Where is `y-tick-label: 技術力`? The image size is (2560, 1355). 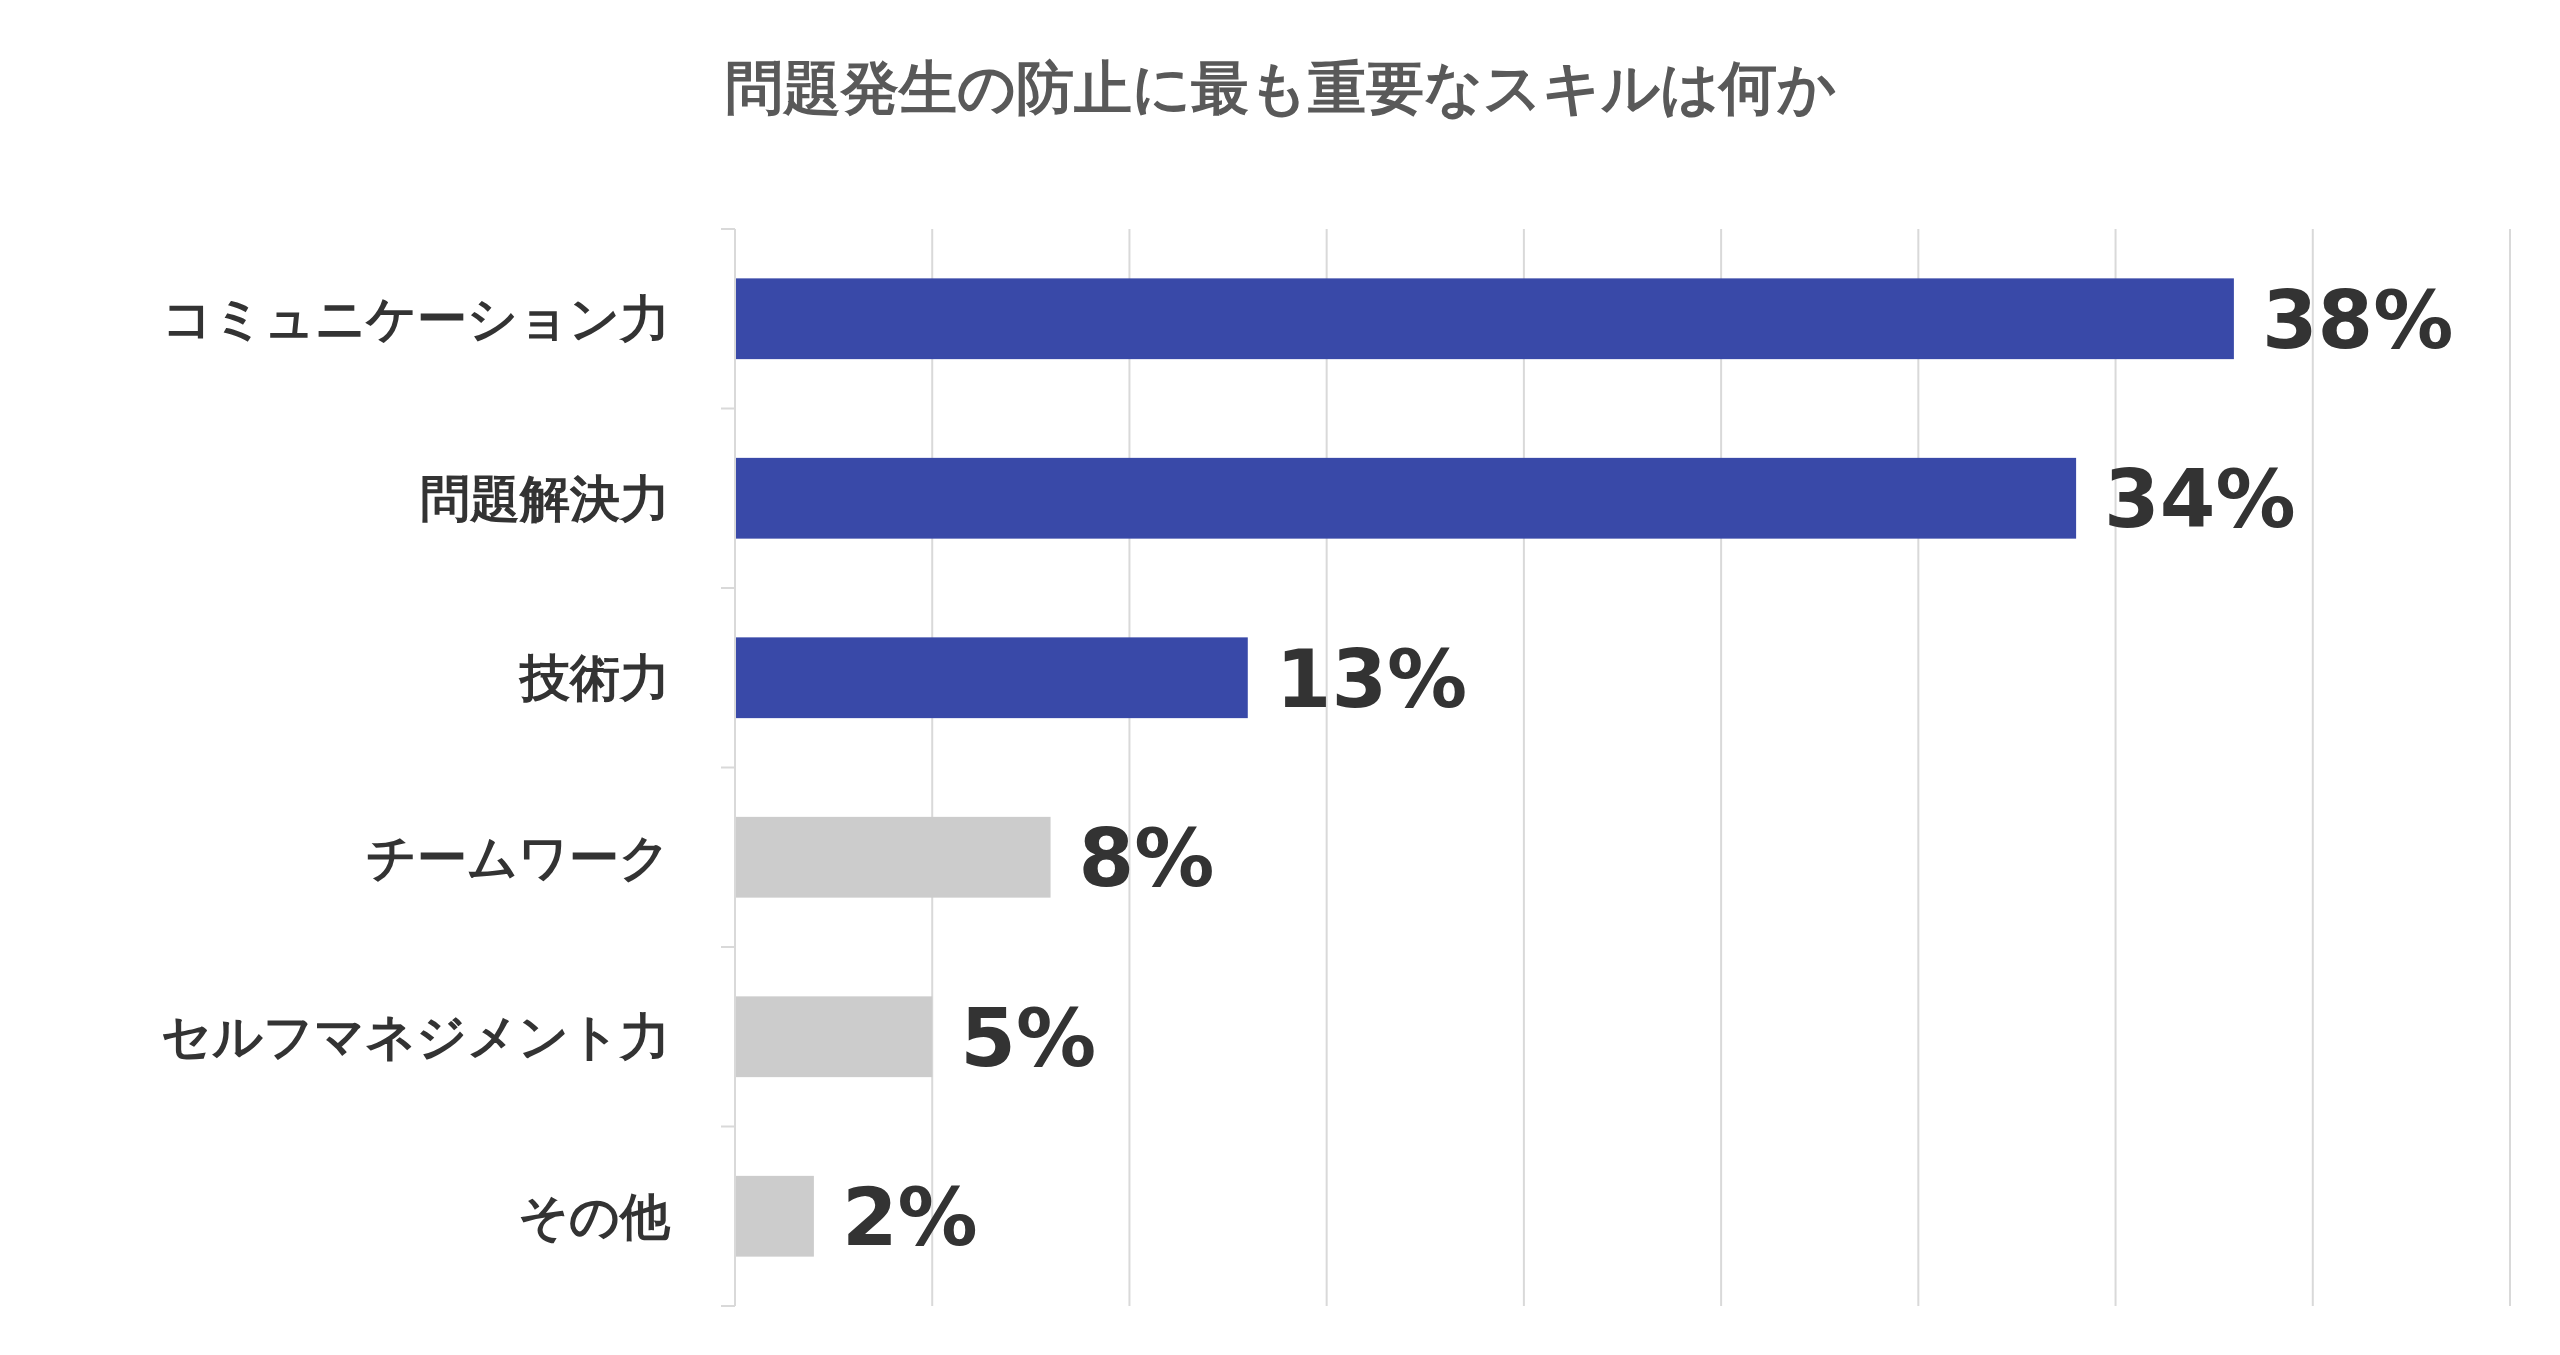 y-tick-label: 技術力 is located at coordinates (594, 678).